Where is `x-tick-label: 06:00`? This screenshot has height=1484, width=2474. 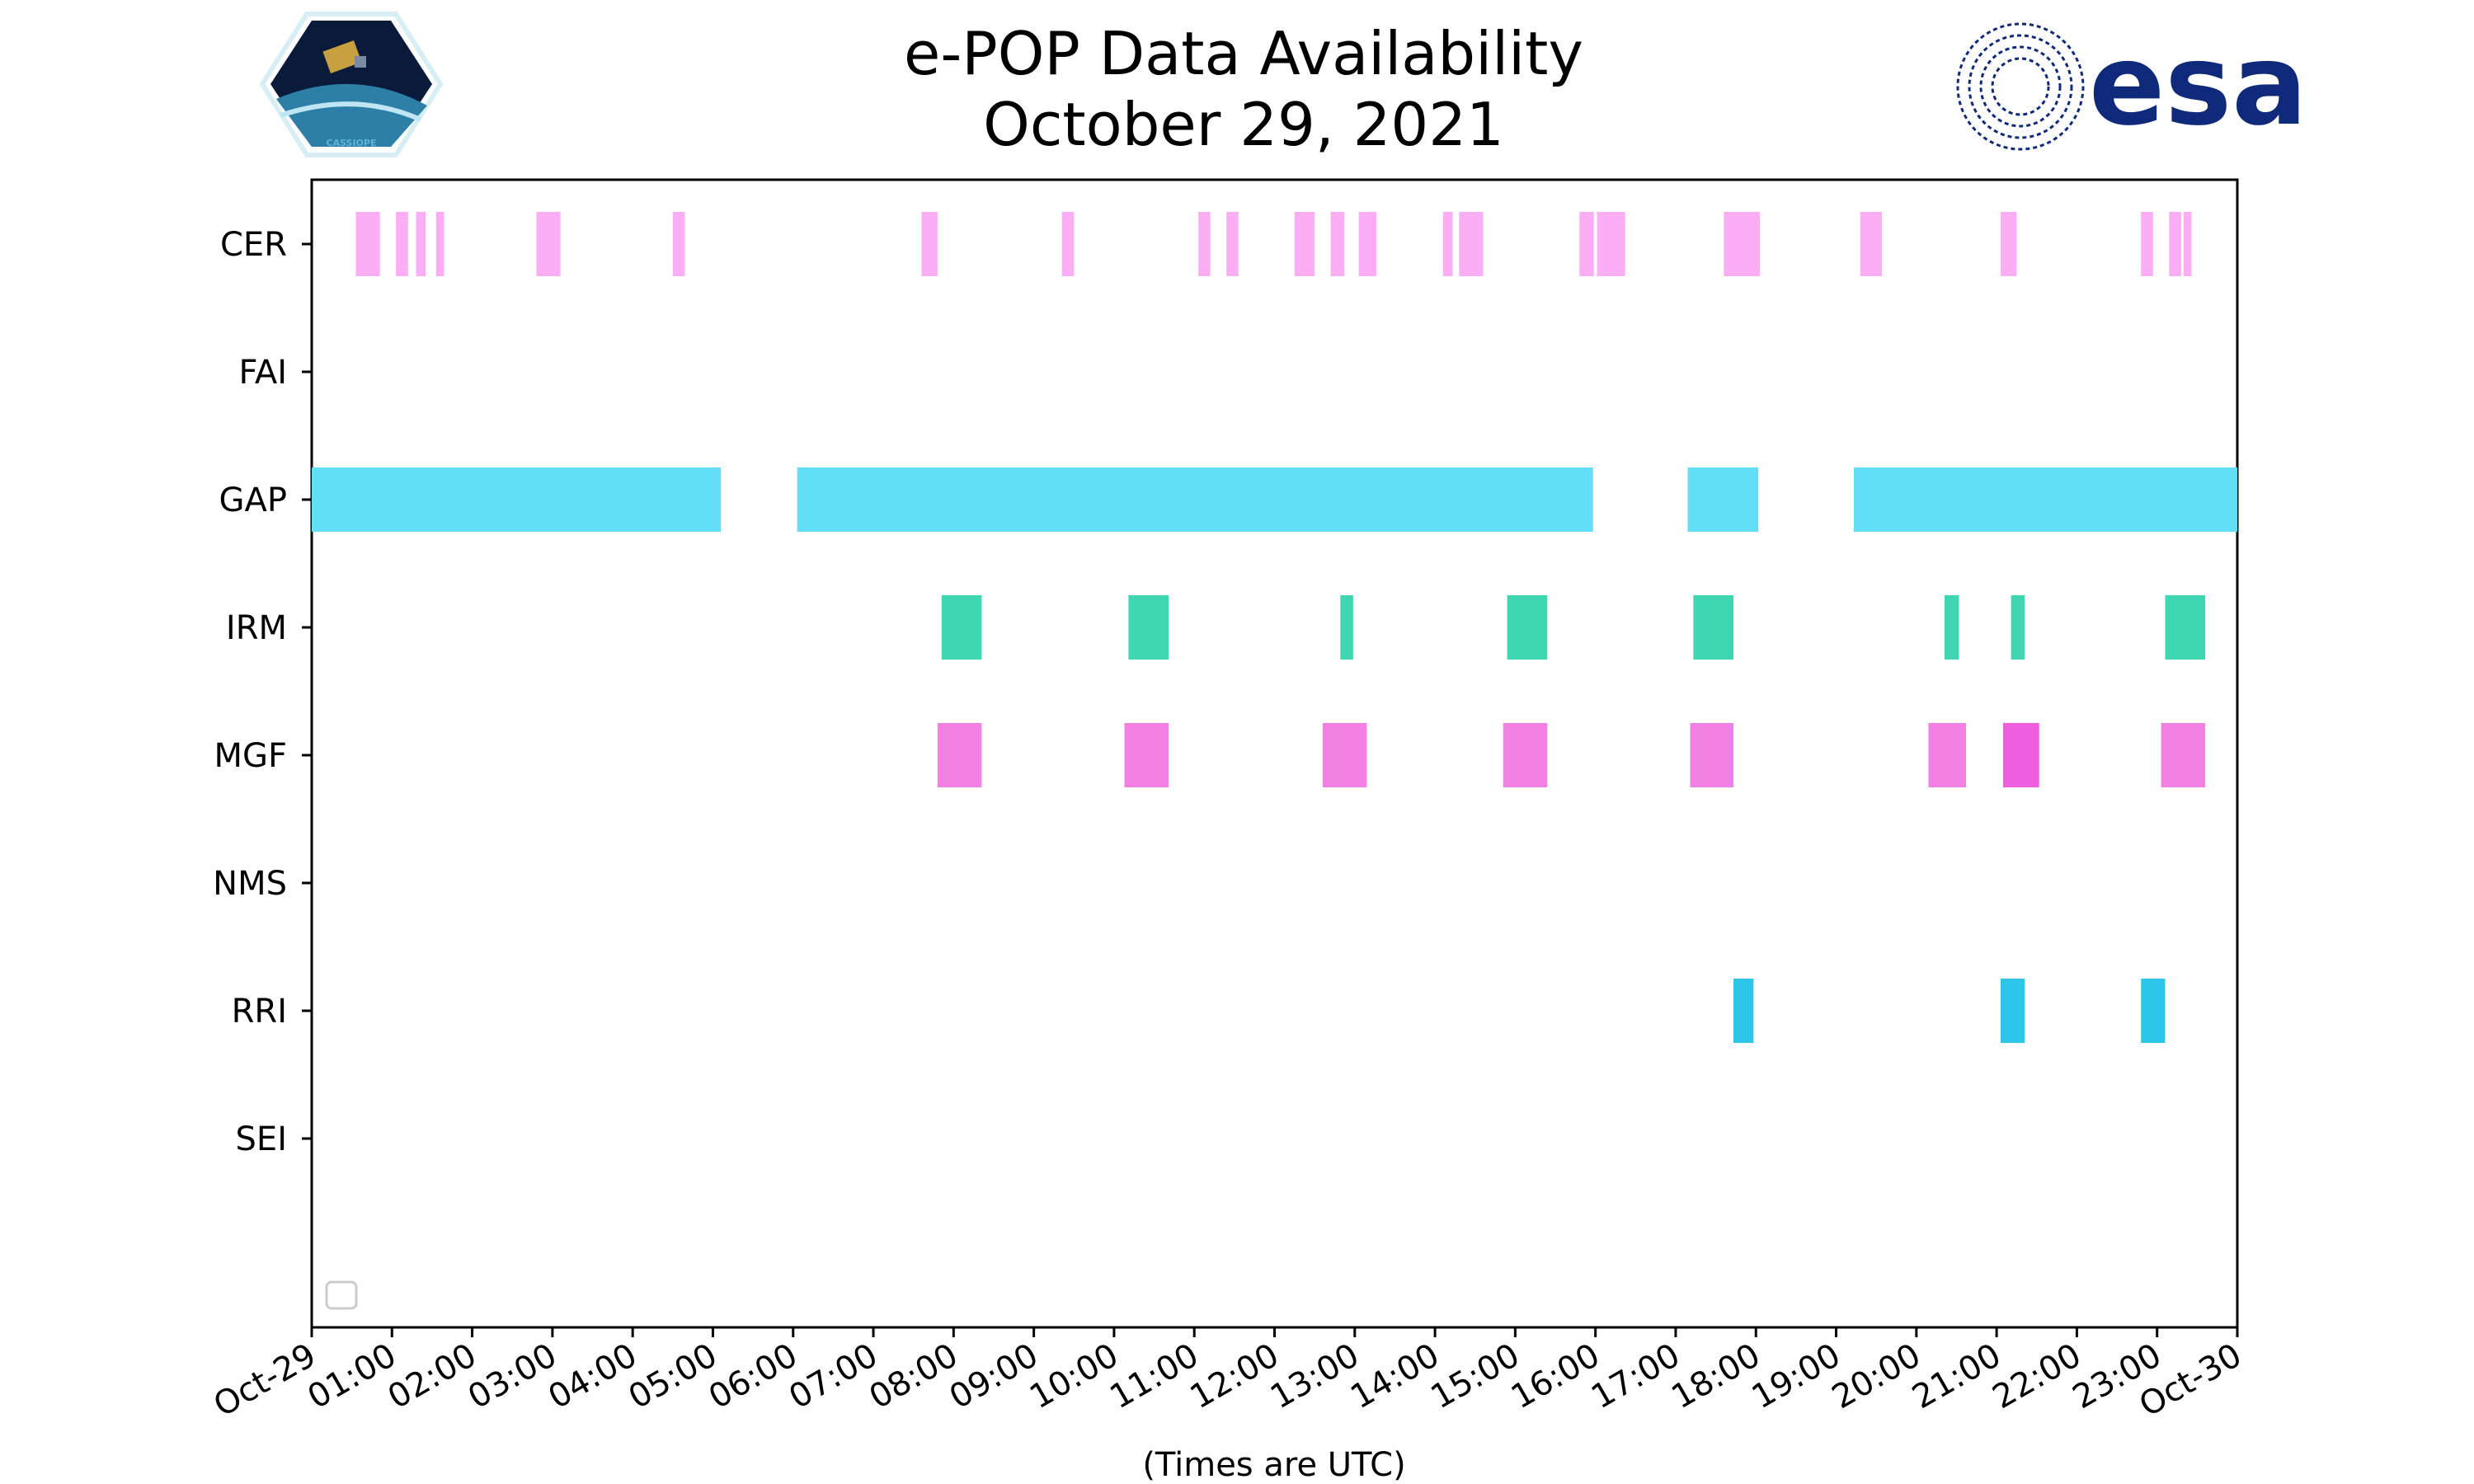
x-tick-label: 06:00 is located at coordinates (753, 1376).